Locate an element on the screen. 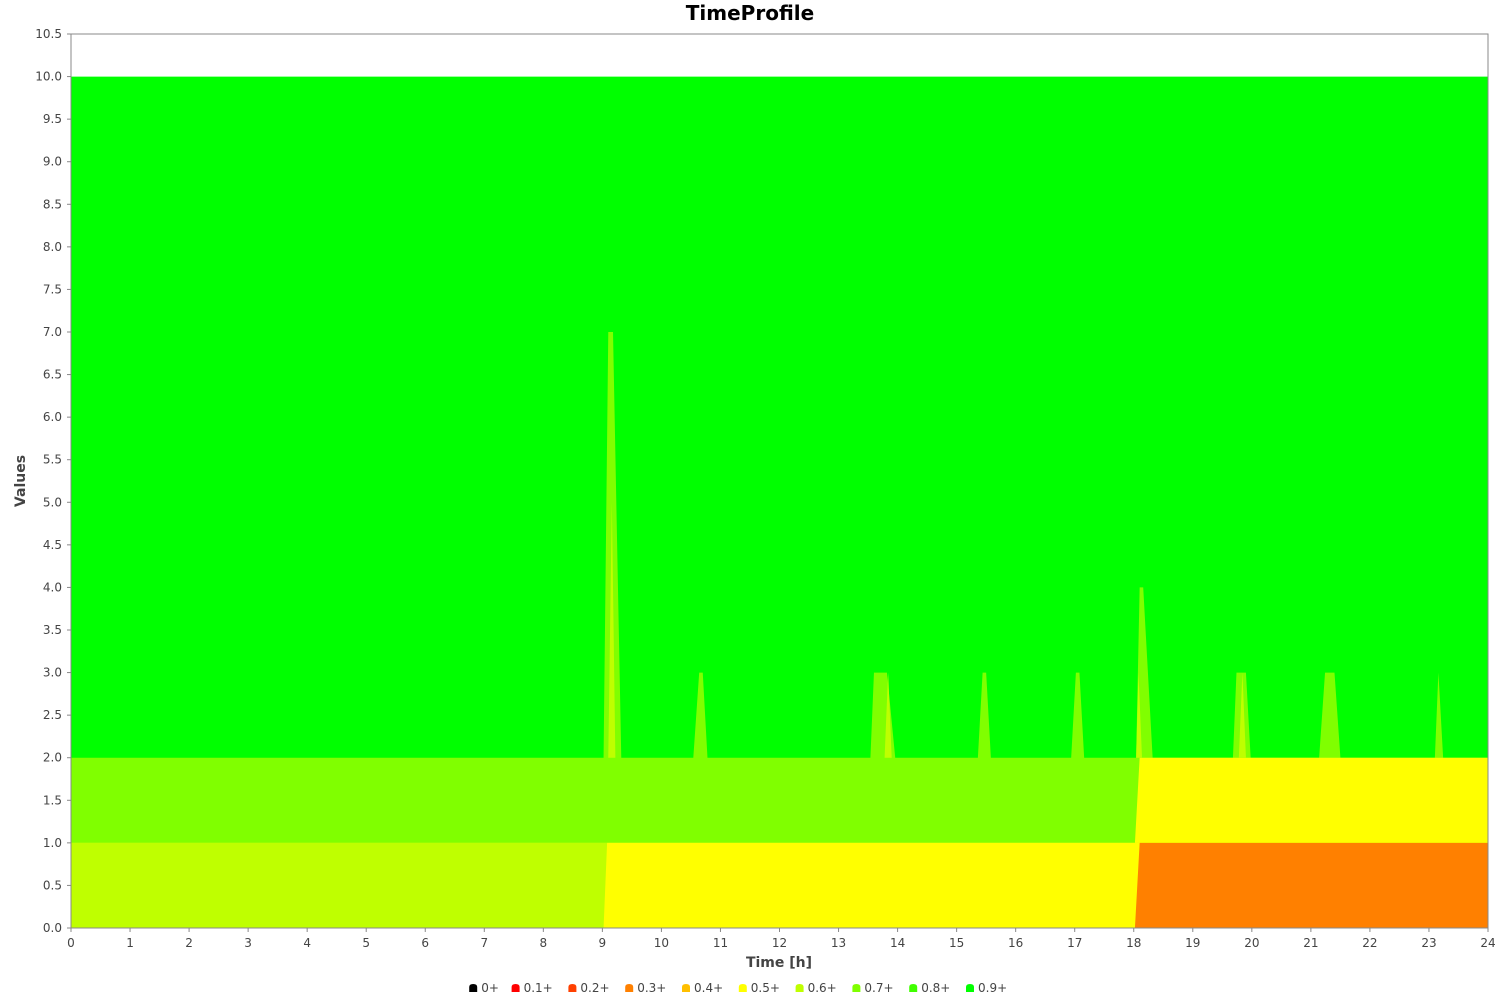  x-axis: 0 1 2 3 4 5 6 7 8 9 10 11 12 13 14 15 16 17 18 19 20 21 22 23 24 is located at coordinates (781, 938).